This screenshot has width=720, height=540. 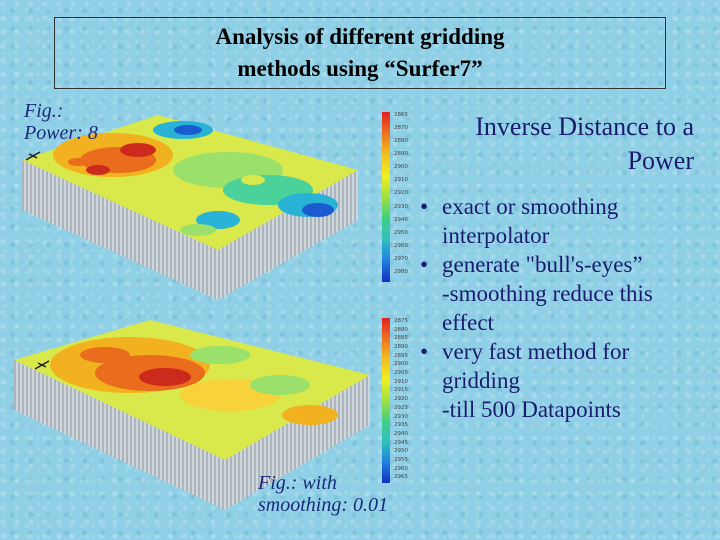 What do you see at coordinates (401, 258) in the screenshot?
I see `legend-tick-label: 2970` at bounding box center [401, 258].